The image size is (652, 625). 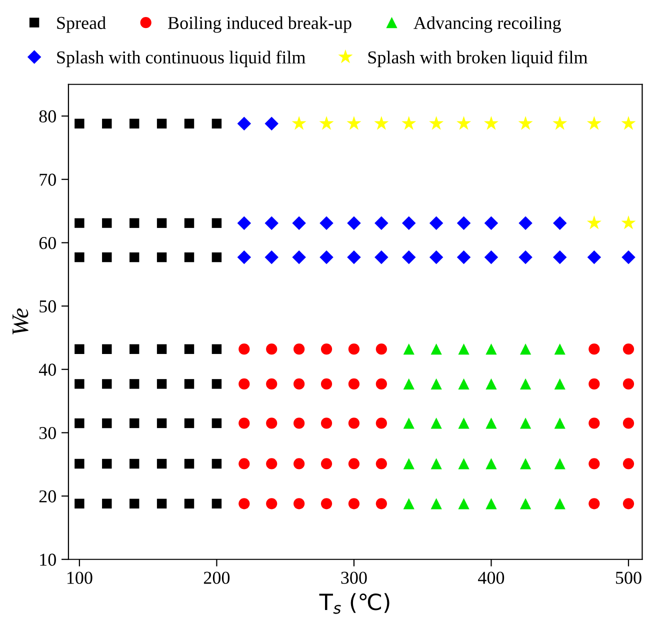 What do you see at coordinates (487, 24) in the screenshot?
I see `legend-label: Advancing recoiling` at bounding box center [487, 24].